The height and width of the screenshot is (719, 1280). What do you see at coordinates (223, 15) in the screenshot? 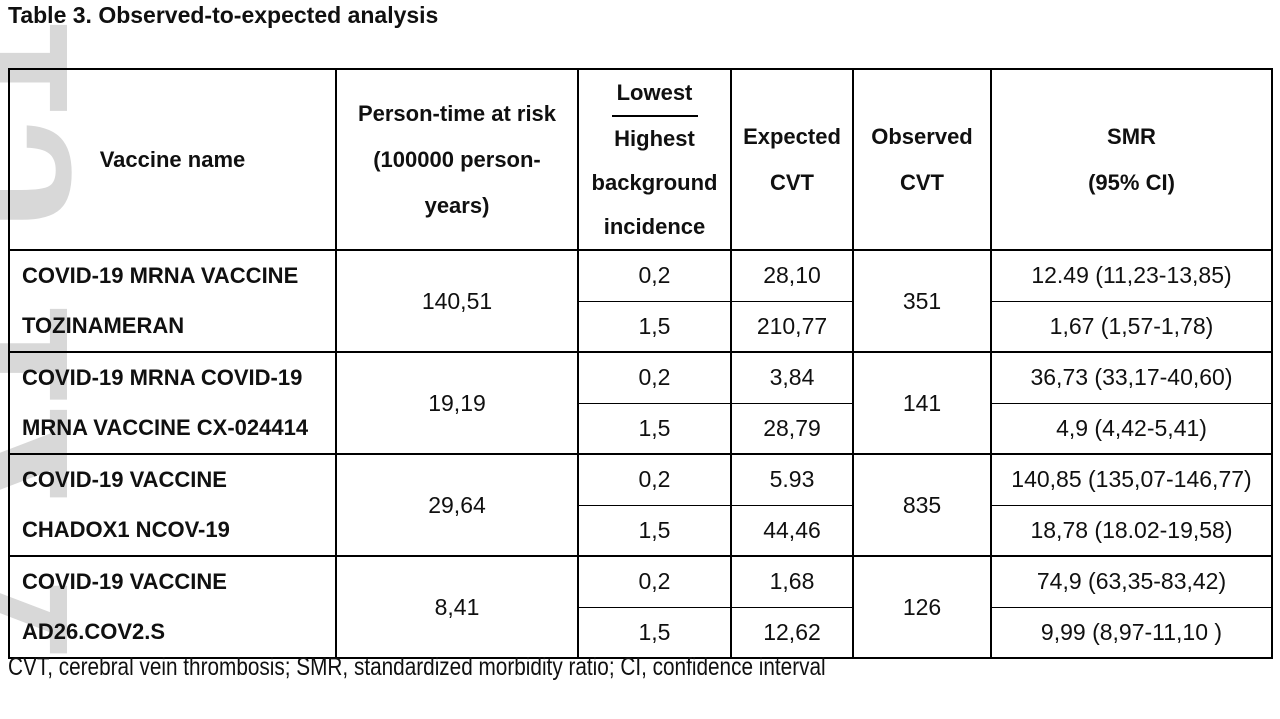
I see `table-title: Table 3. Observed-to-expected analysis` at bounding box center [223, 15].